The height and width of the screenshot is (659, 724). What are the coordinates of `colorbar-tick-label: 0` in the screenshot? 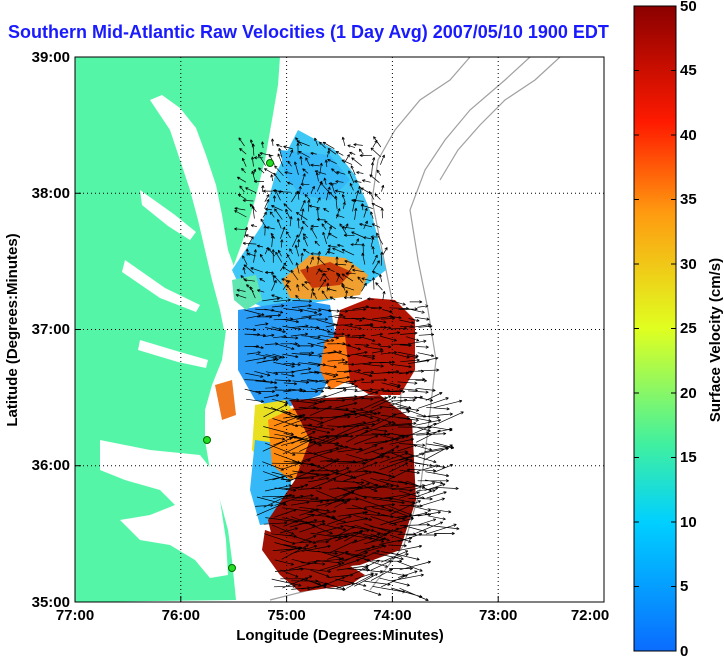 It's located at (684, 651).